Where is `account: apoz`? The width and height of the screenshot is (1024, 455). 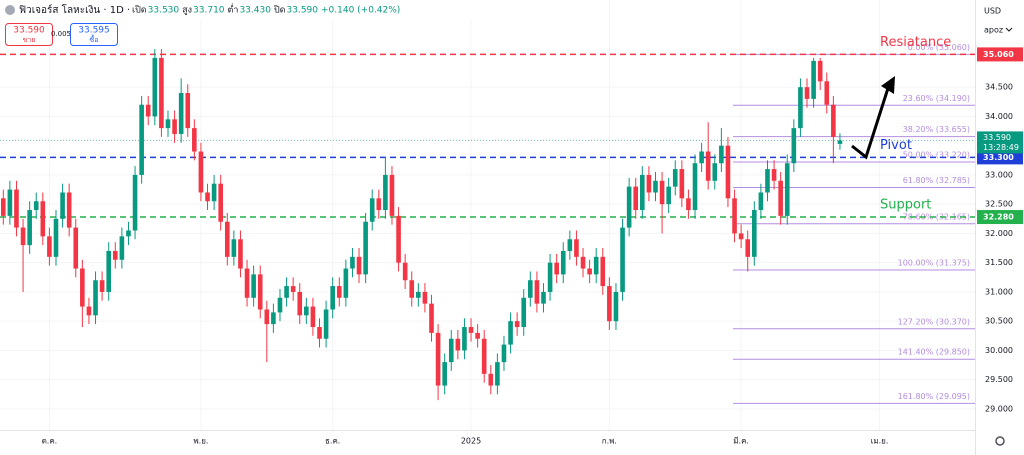
account: apoz is located at coordinates (993, 30).